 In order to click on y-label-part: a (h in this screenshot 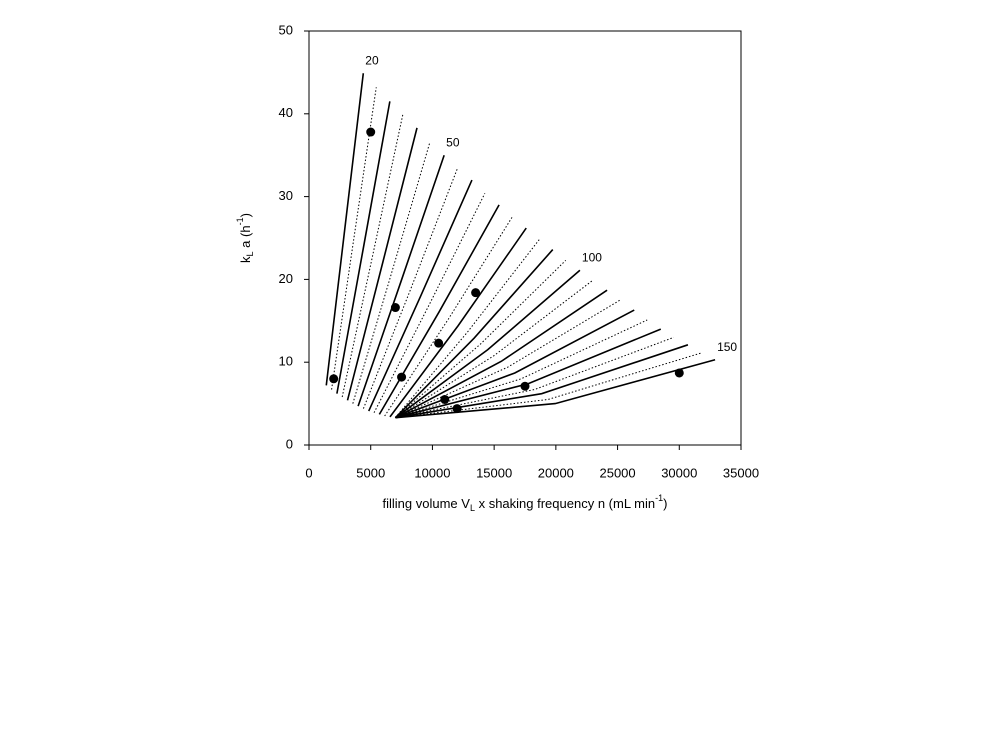, I will do `click(245, 238)`.